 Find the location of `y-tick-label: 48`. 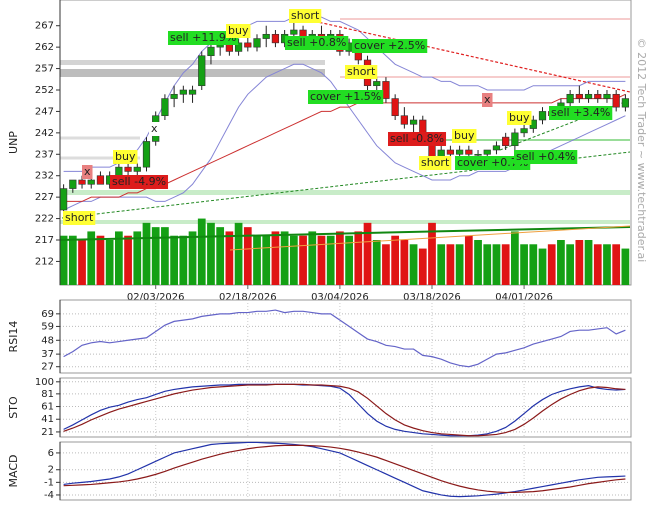

y-tick-label: 48 is located at coordinates (47, 340).